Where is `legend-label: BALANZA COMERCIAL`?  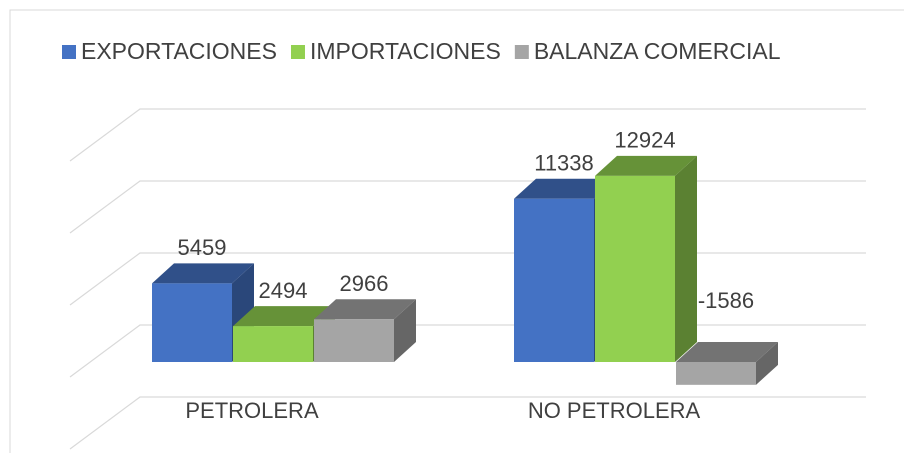
legend-label: BALANZA COMERCIAL is located at coordinates (657, 51).